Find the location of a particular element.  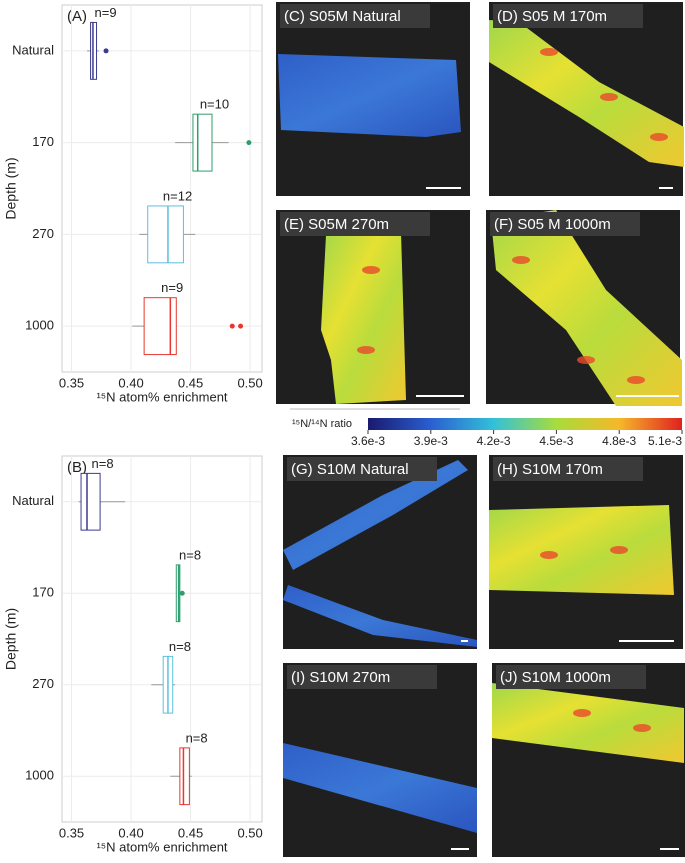

panel-label: (C) S05M Natural is located at coordinates (342, 16).